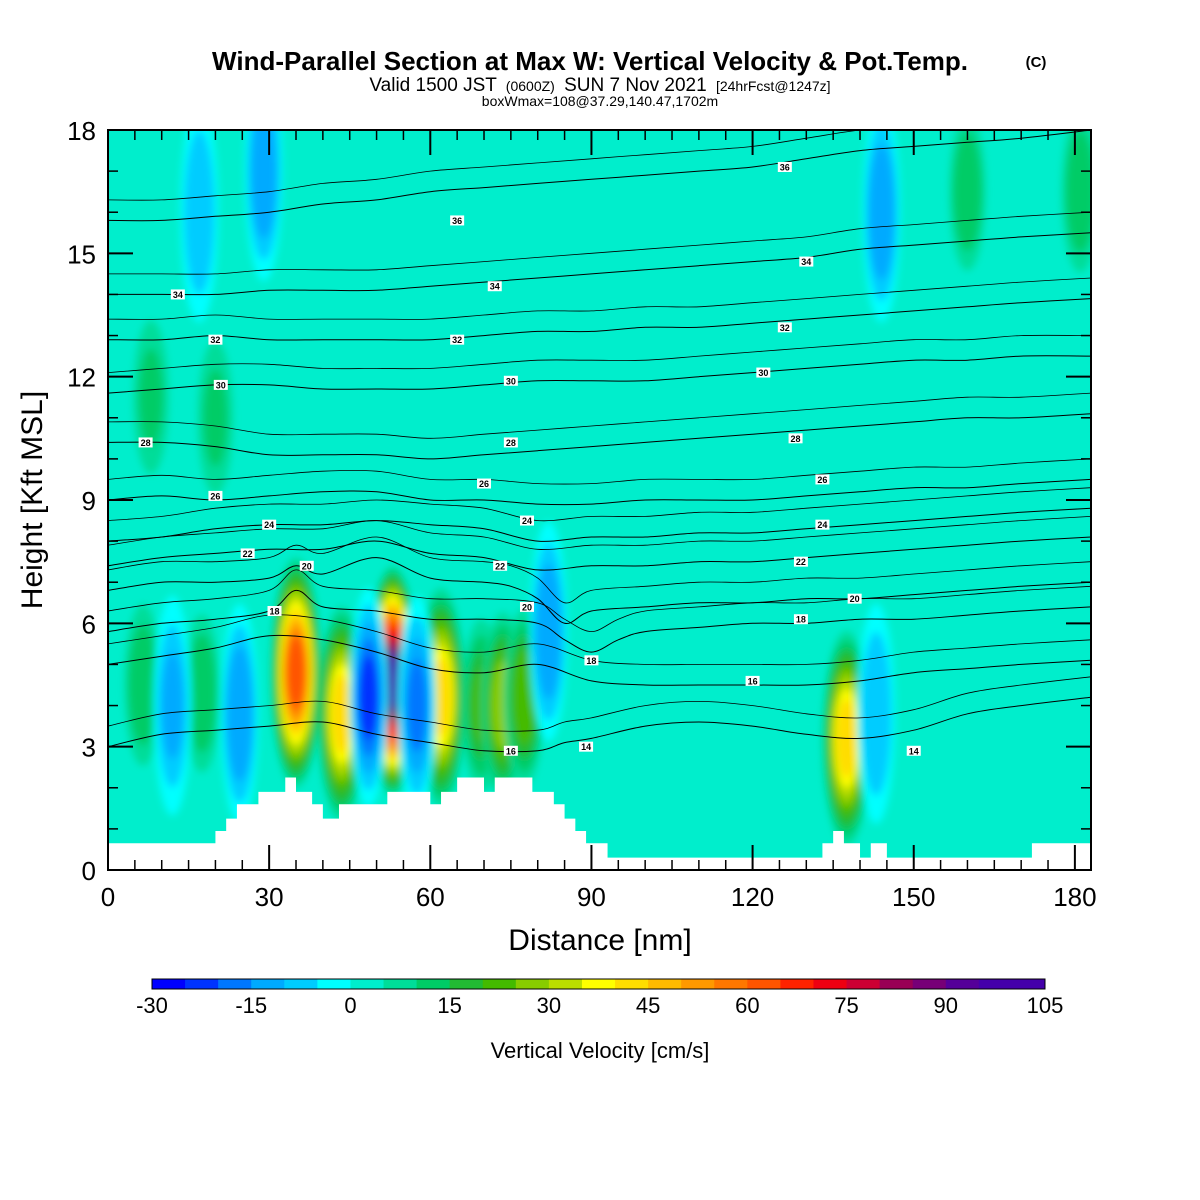 The width and height of the screenshot is (1200, 1200). Describe the element at coordinates (752, 897) in the screenshot. I see `x-tick-label: 120` at that location.